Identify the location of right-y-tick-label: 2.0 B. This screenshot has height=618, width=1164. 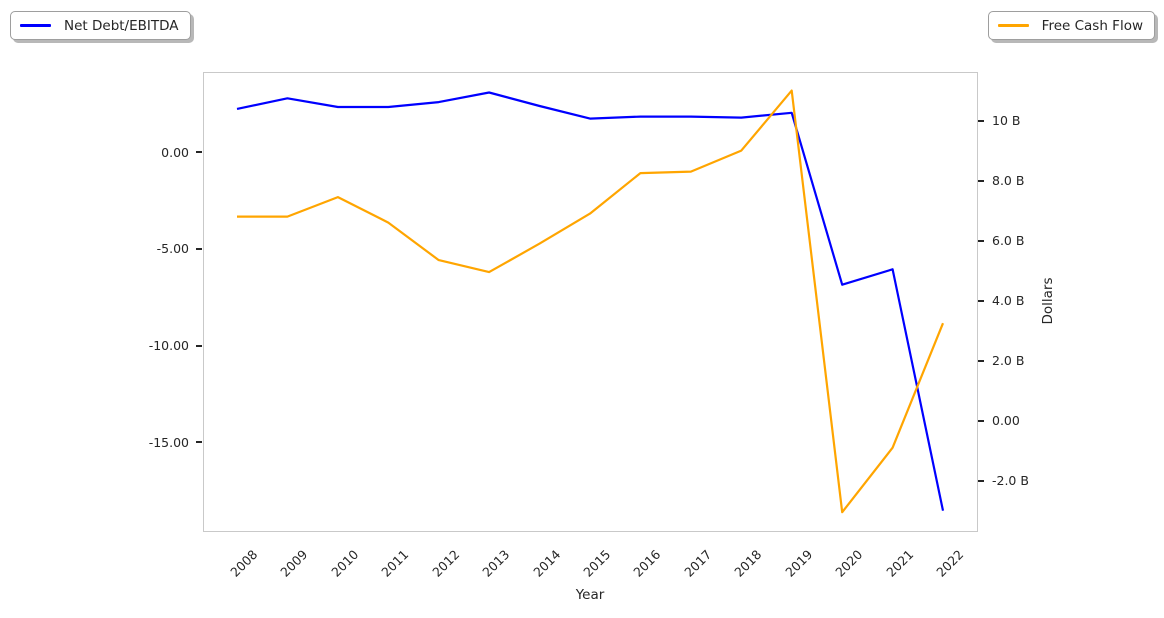
(1008, 361).